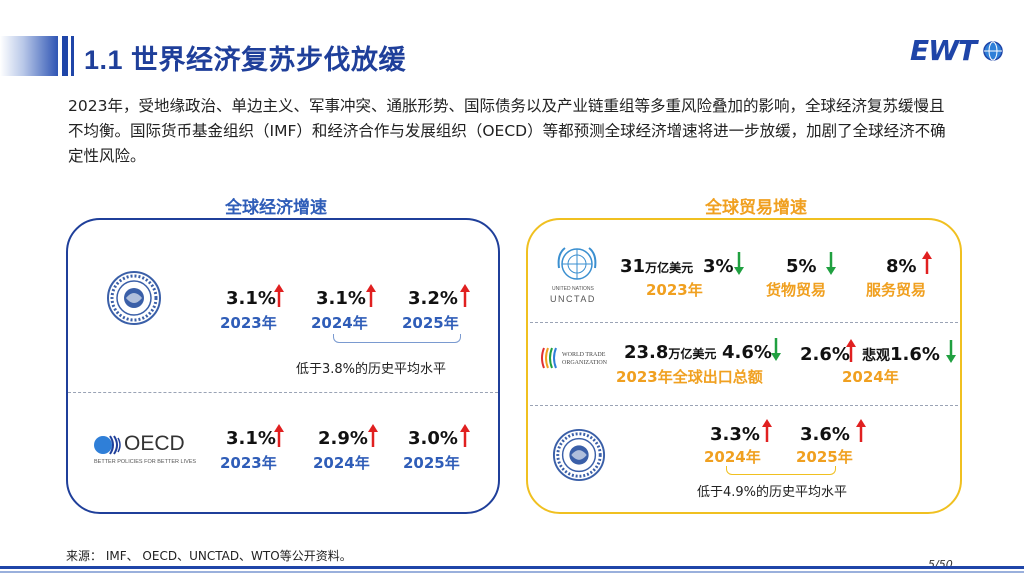 The width and height of the screenshot is (1024, 576). I want to click on imf-note: 低于3.8%的历史平均水平, so click(371, 369).